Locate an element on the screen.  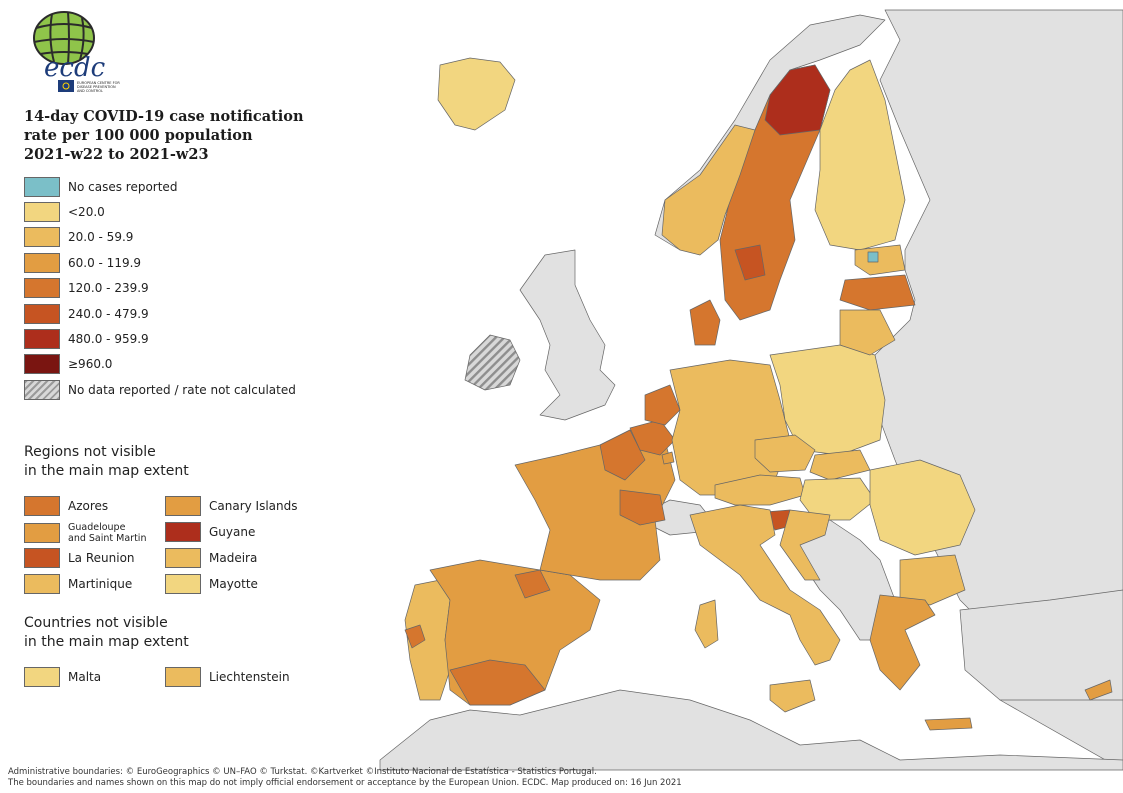
region-item: Martinique is located at coordinates (78, 584).